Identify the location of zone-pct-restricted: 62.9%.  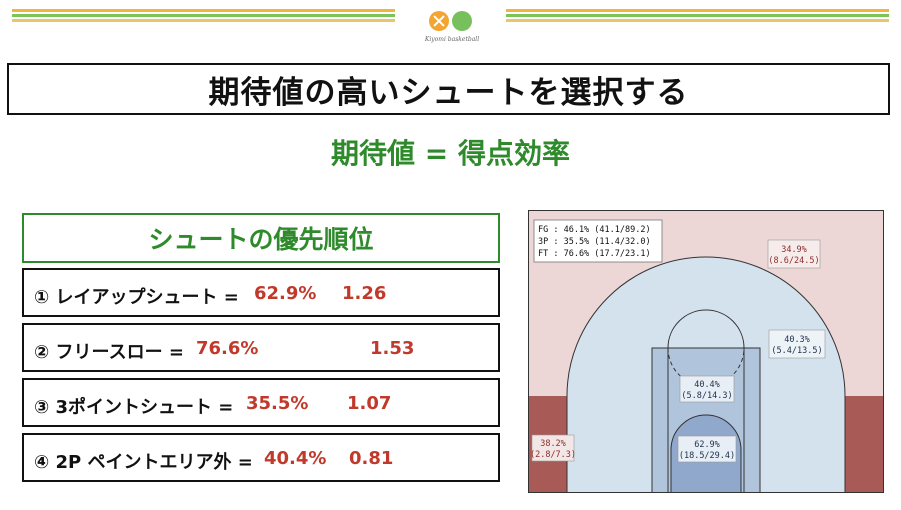
(707, 445).